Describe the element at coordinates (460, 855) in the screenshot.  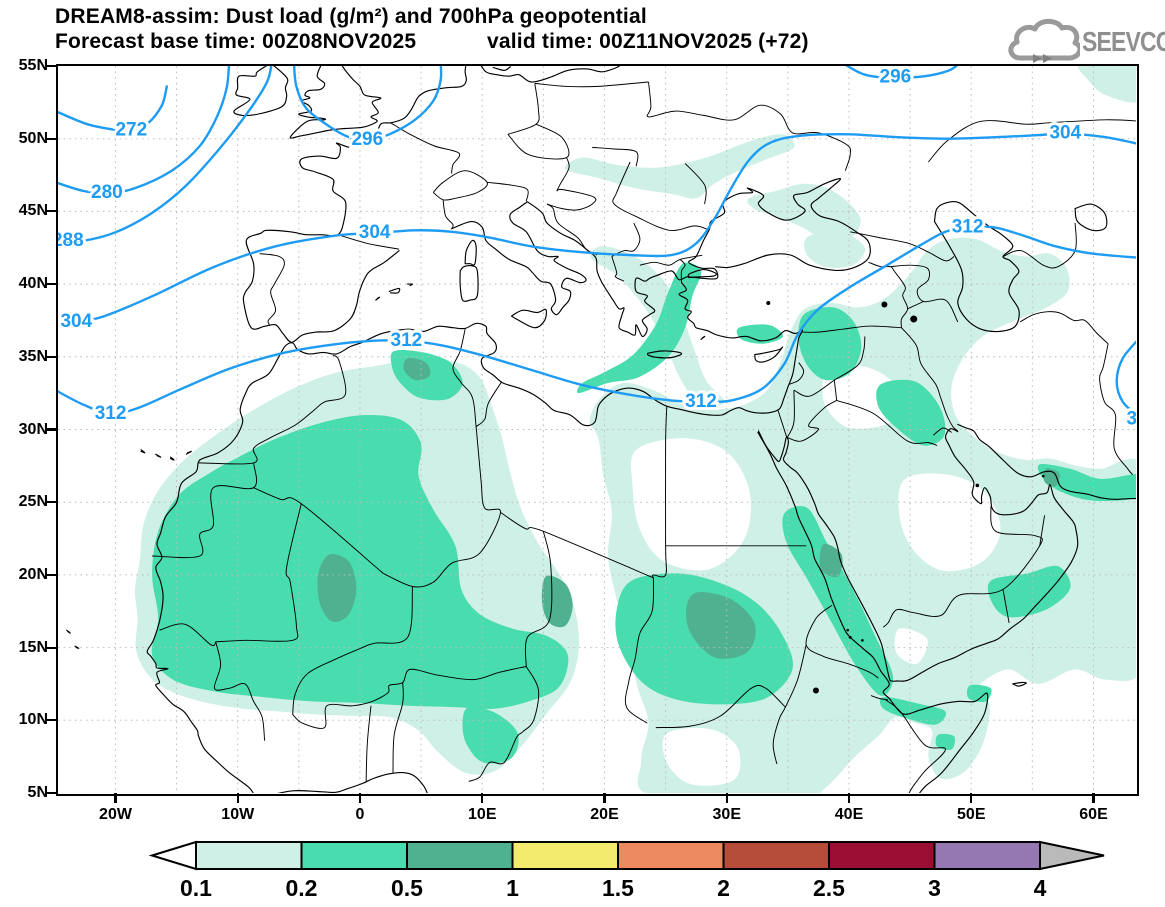
I see `colorbar-cell-0.5` at that location.